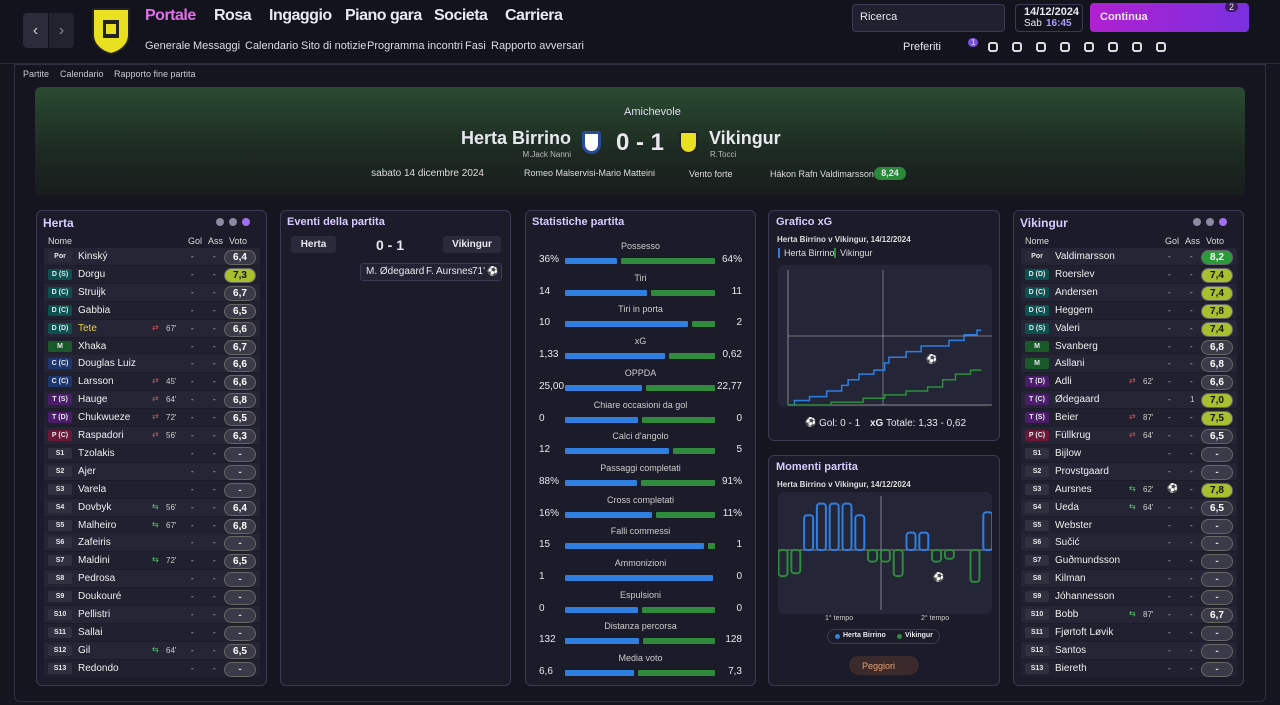  I want to click on player-name: Asllani, so click(1070, 364).